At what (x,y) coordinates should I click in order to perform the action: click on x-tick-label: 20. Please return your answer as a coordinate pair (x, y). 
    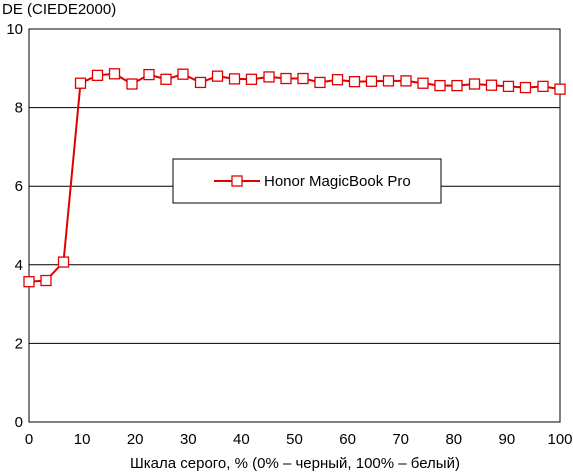
    Looking at the image, I should click on (135, 439).